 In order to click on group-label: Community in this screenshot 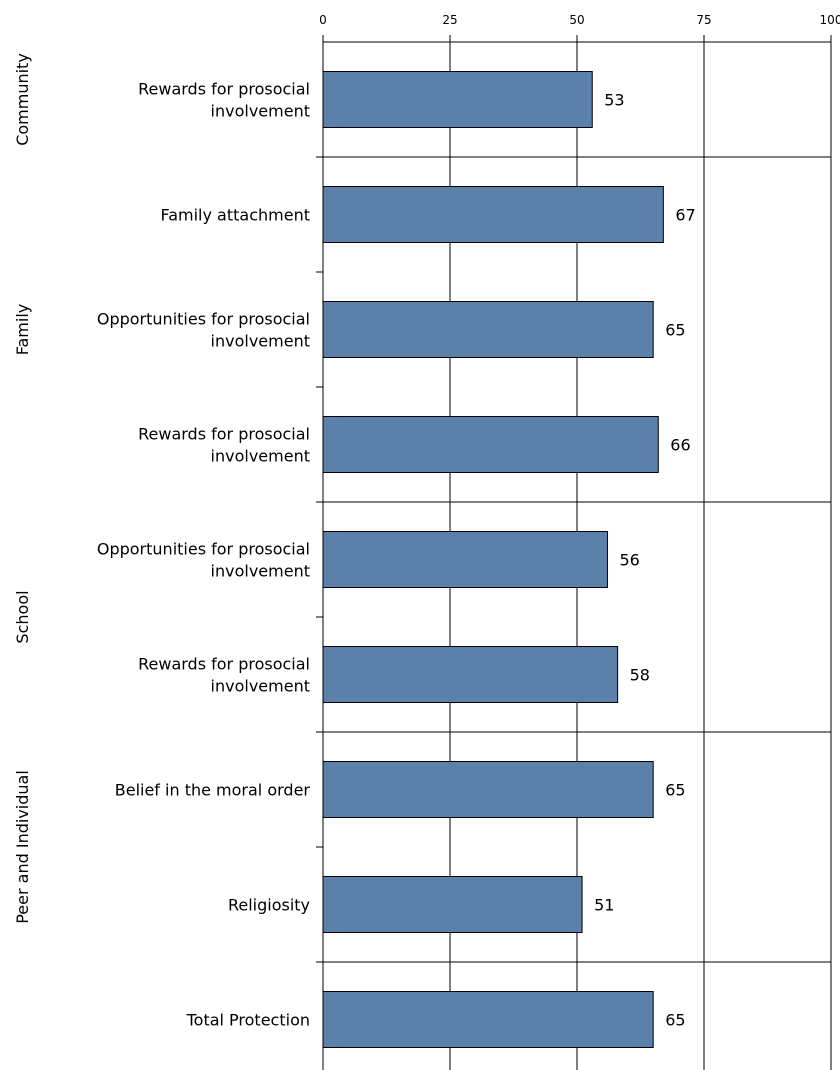, I will do `click(22, 99)`.